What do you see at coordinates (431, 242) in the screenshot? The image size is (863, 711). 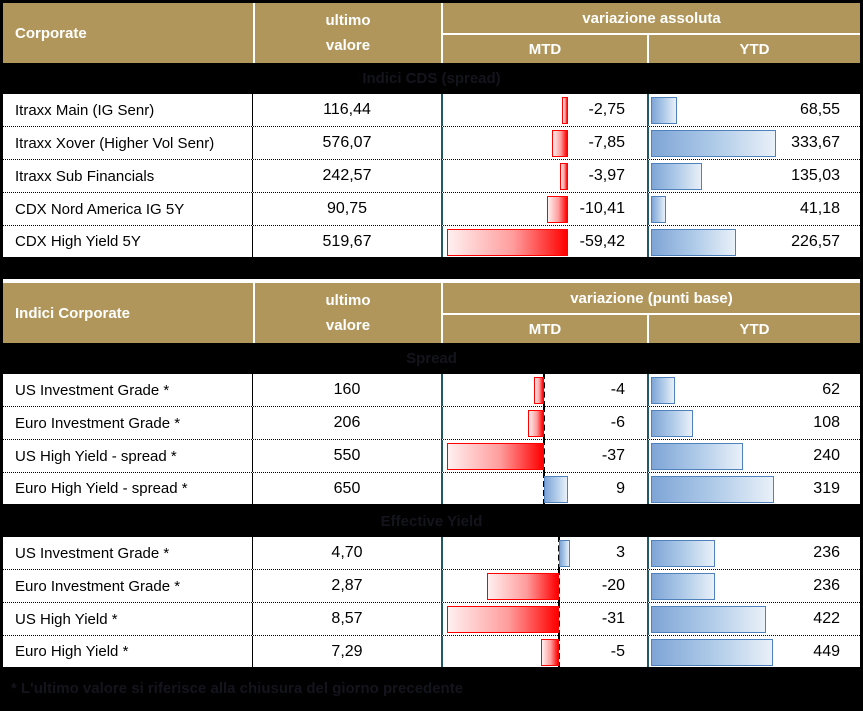 I see `table-row: CDX High Yield 5Y 519,67 -59,42 226,57` at bounding box center [431, 242].